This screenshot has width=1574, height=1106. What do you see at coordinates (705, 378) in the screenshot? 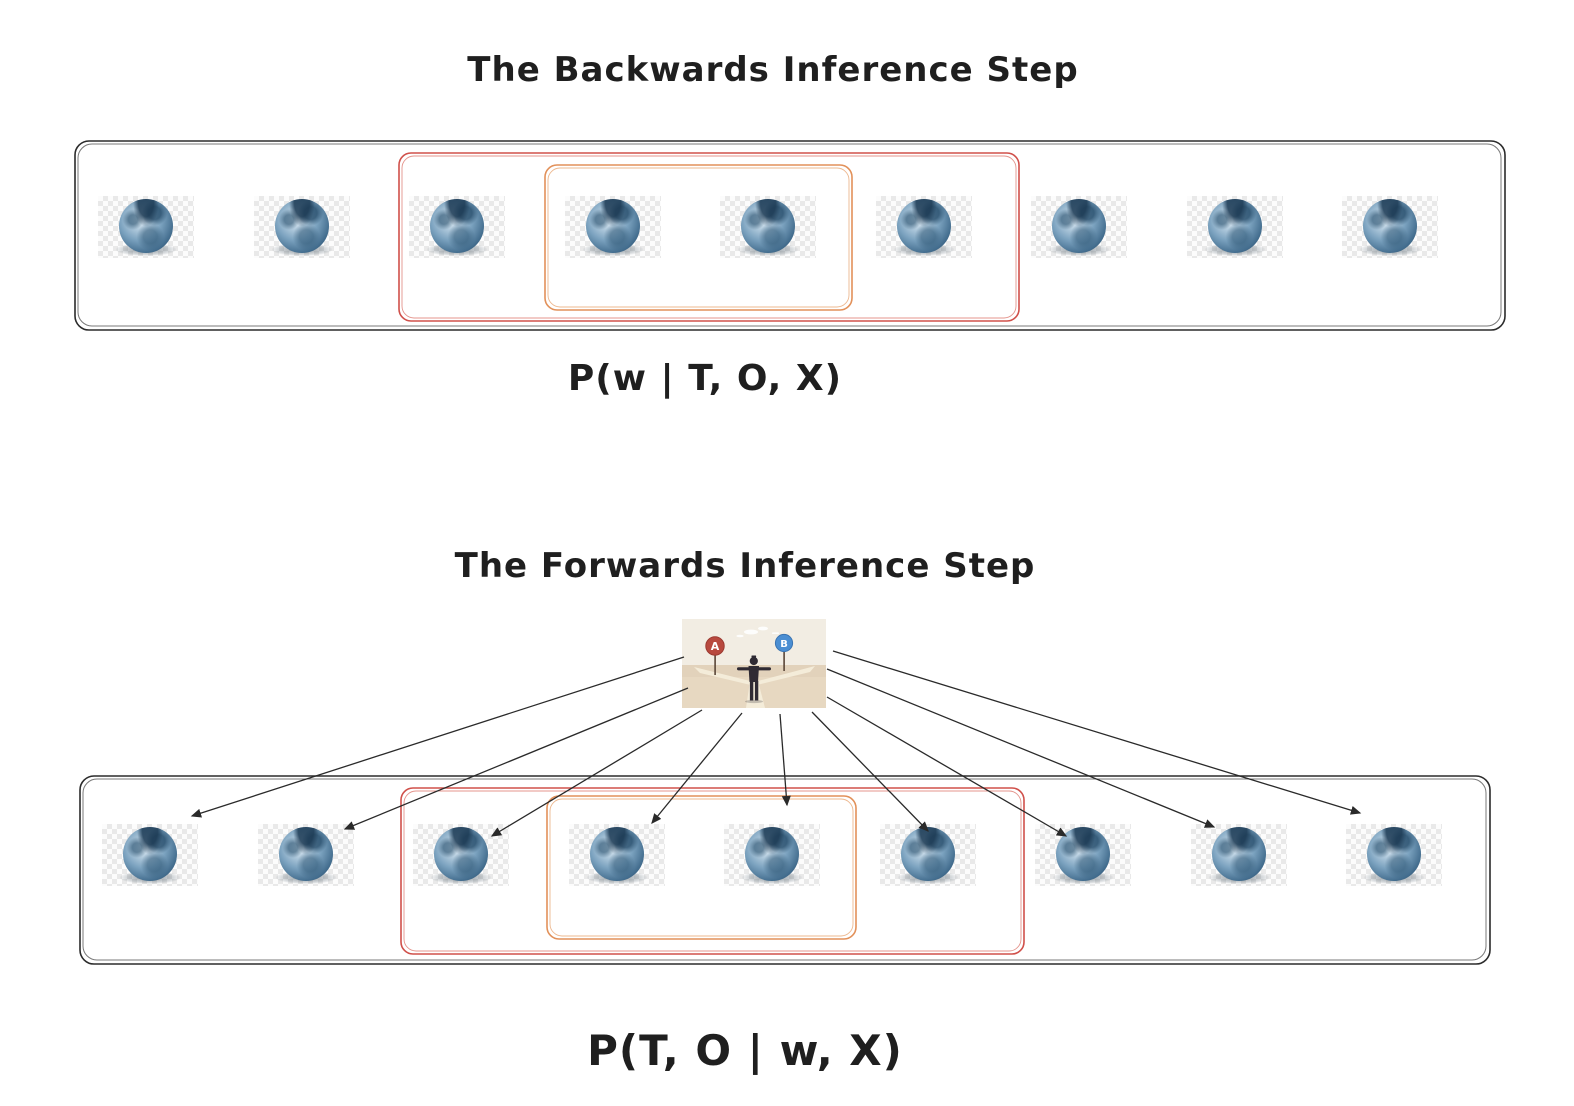
I see `formula-backwards: P(w | T, O, X)` at bounding box center [705, 378].